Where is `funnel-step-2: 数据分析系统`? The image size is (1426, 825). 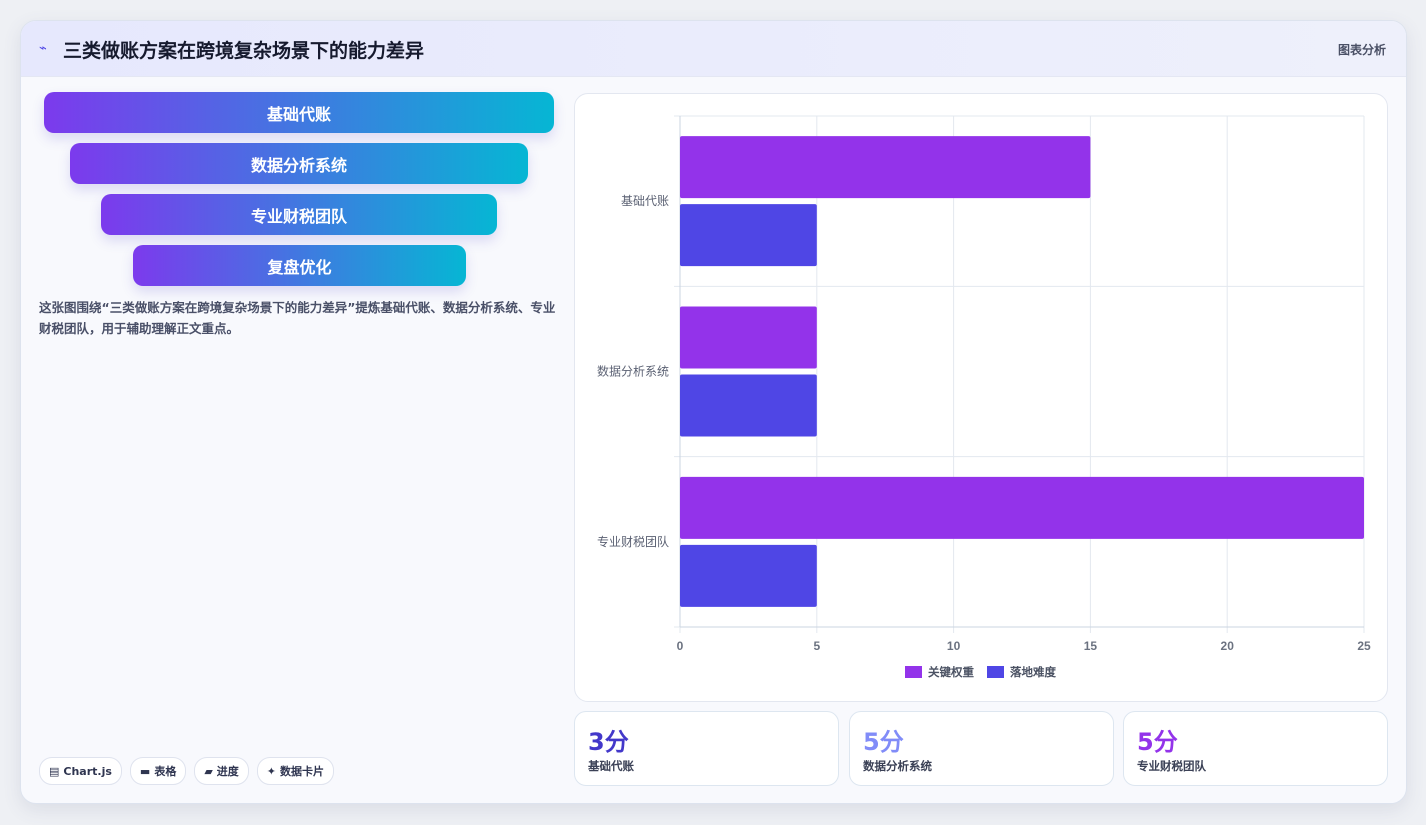 funnel-step-2: 数据分析系统 is located at coordinates (299, 163).